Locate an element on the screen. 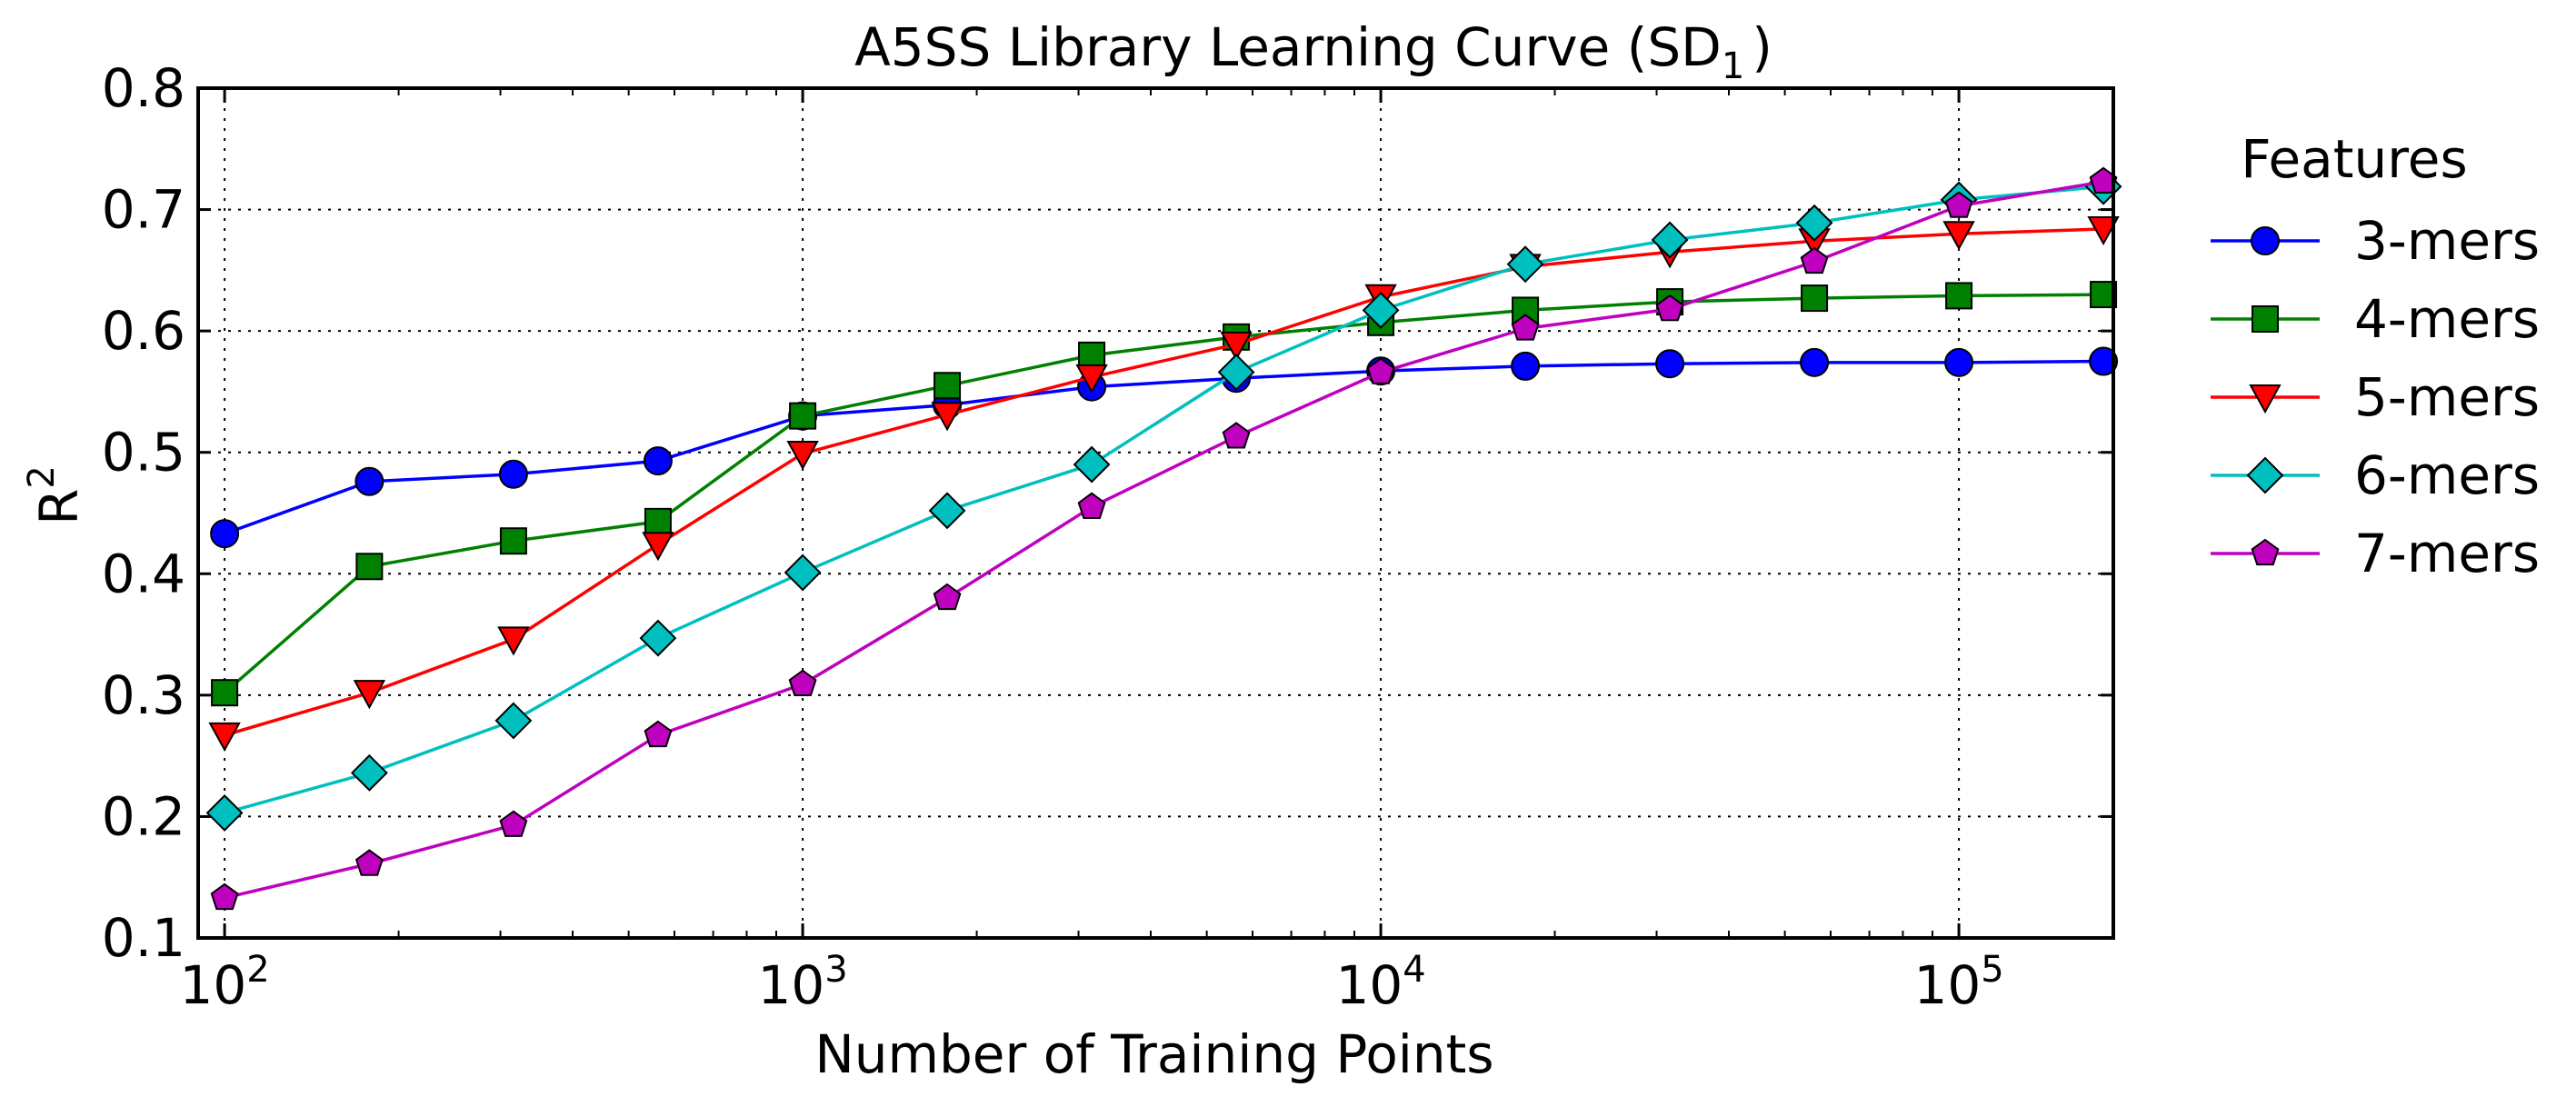 The height and width of the screenshot is (1107, 2576). legend-item-5-mers: 5-mers is located at coordinates (2375, 397).